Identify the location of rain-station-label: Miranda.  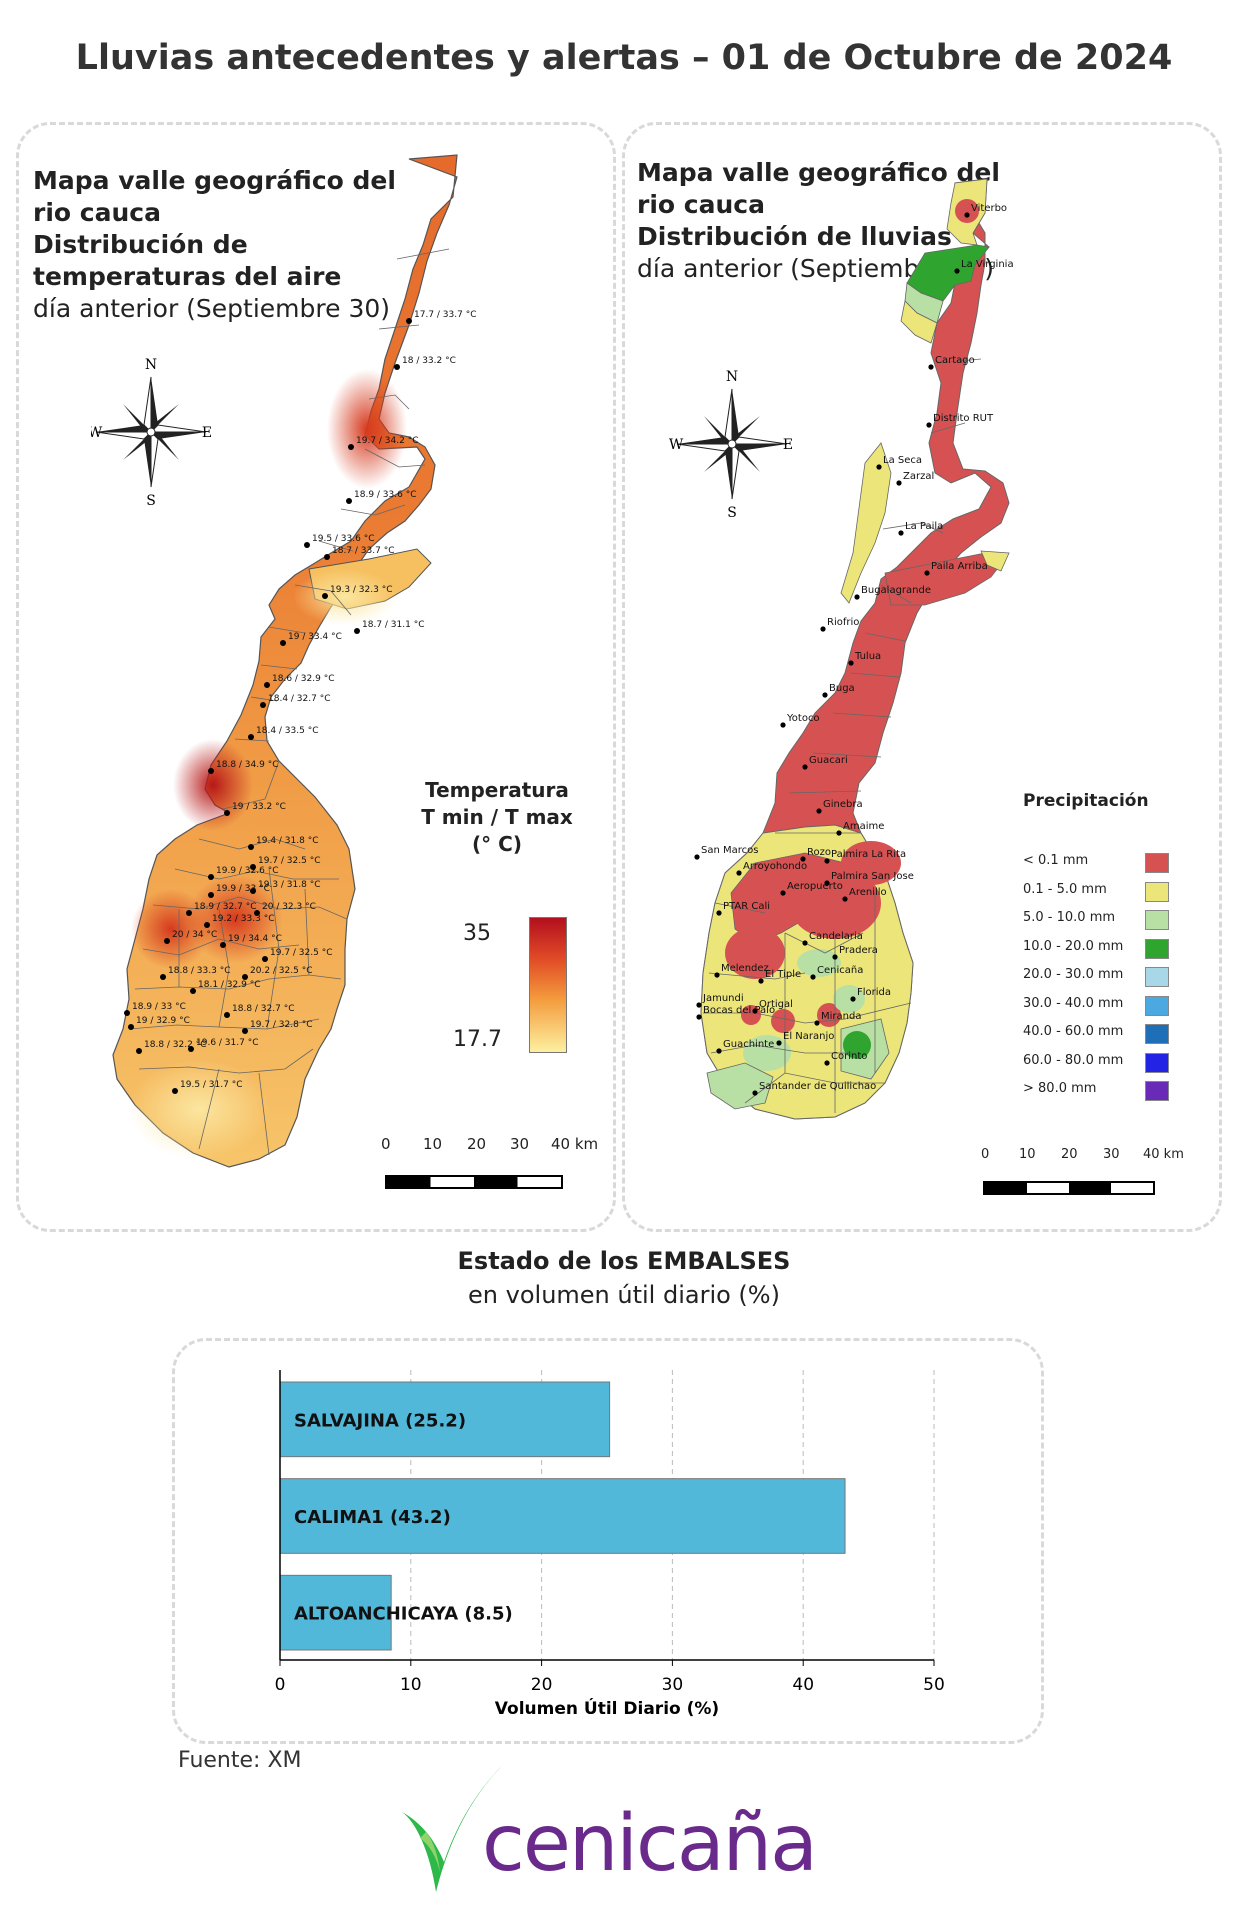
(841, 1016).